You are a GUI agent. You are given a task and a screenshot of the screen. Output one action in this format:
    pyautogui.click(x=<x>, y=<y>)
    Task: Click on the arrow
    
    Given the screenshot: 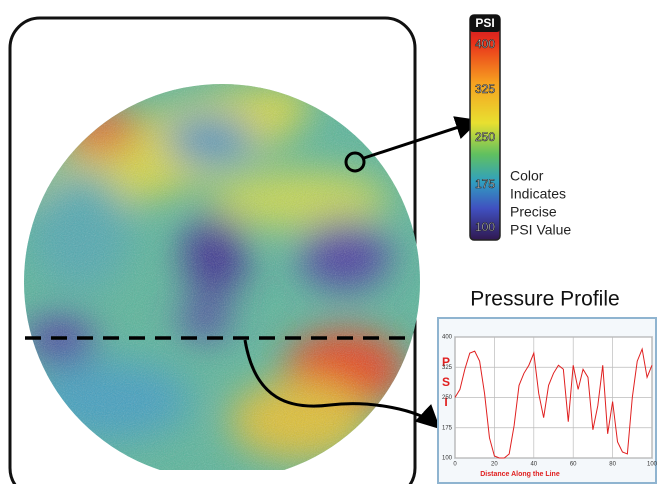 What is the action you would take?
    pyautogui.click(x=421, y=138)
    